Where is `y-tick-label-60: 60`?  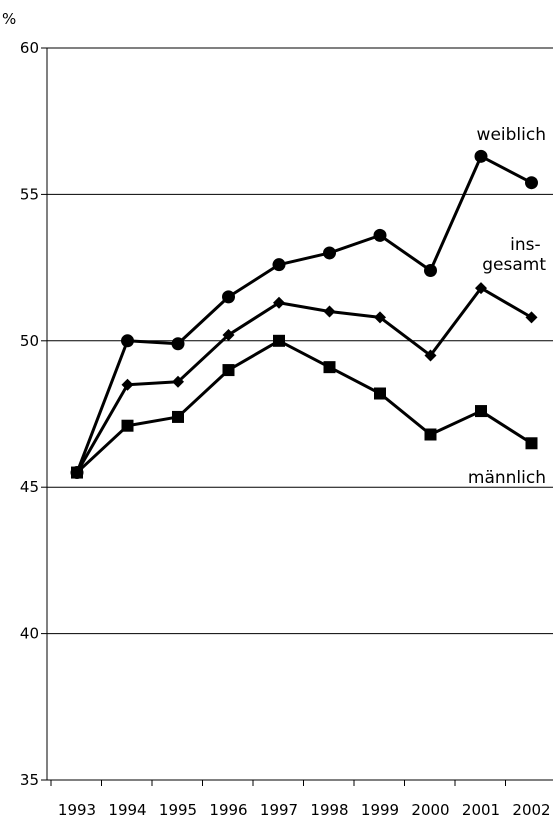 y-tick-label-60: 60 is located at coordinates (29, 48).